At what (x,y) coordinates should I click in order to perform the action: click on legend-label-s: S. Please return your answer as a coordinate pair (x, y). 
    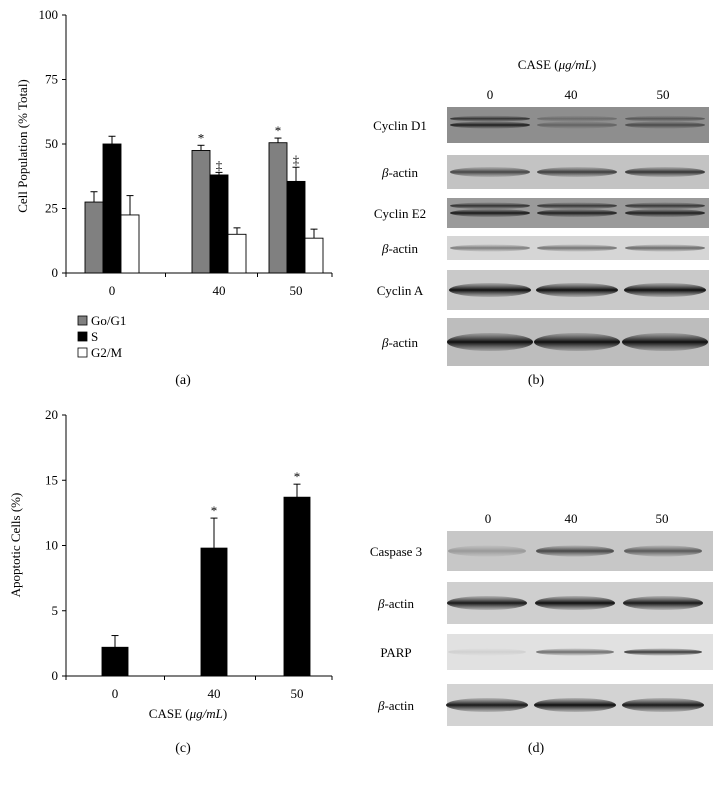
    Looking at the image, I should click on (94, 336).